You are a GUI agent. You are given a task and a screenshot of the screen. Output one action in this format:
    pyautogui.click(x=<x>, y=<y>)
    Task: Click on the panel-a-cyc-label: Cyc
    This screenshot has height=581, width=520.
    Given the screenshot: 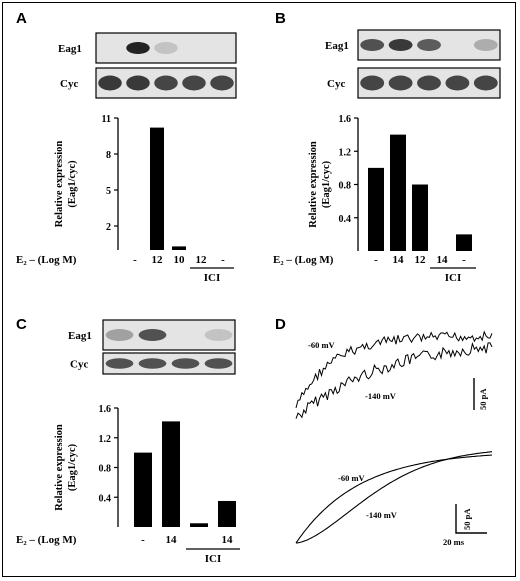 What is the action you would take?
    pyautogui.click(x=69, y=84)
    